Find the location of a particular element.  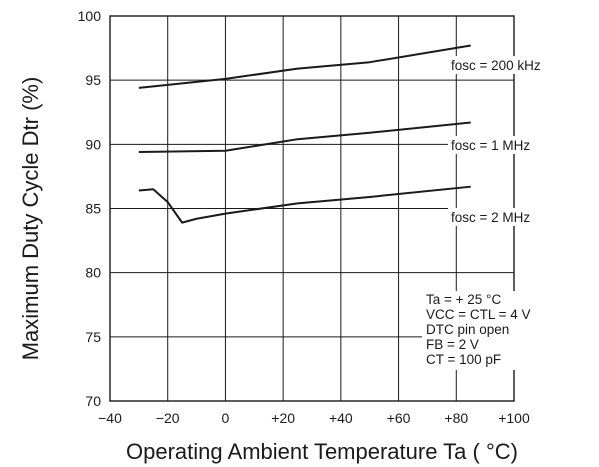

x-tick-label: +20 is located at coordinates (283, 418).